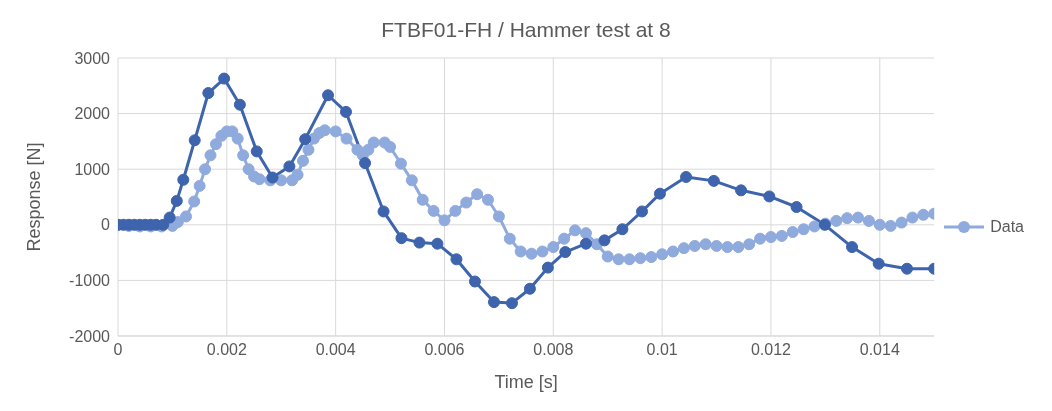 Image resolution: width=1052 pixels, height=411 pixels. I want to click on x-tick-label: 0.012, so click(771, 350).